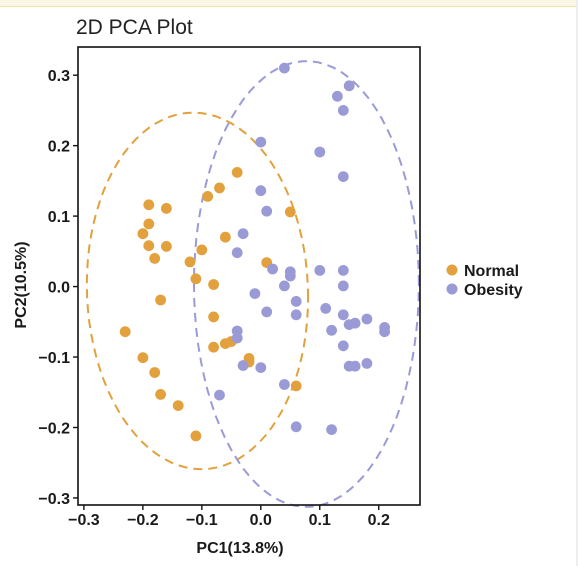 The height and width of the screenshot is (566, 578). I want to click on x-tick-label: −0.1, so click(202, 520).